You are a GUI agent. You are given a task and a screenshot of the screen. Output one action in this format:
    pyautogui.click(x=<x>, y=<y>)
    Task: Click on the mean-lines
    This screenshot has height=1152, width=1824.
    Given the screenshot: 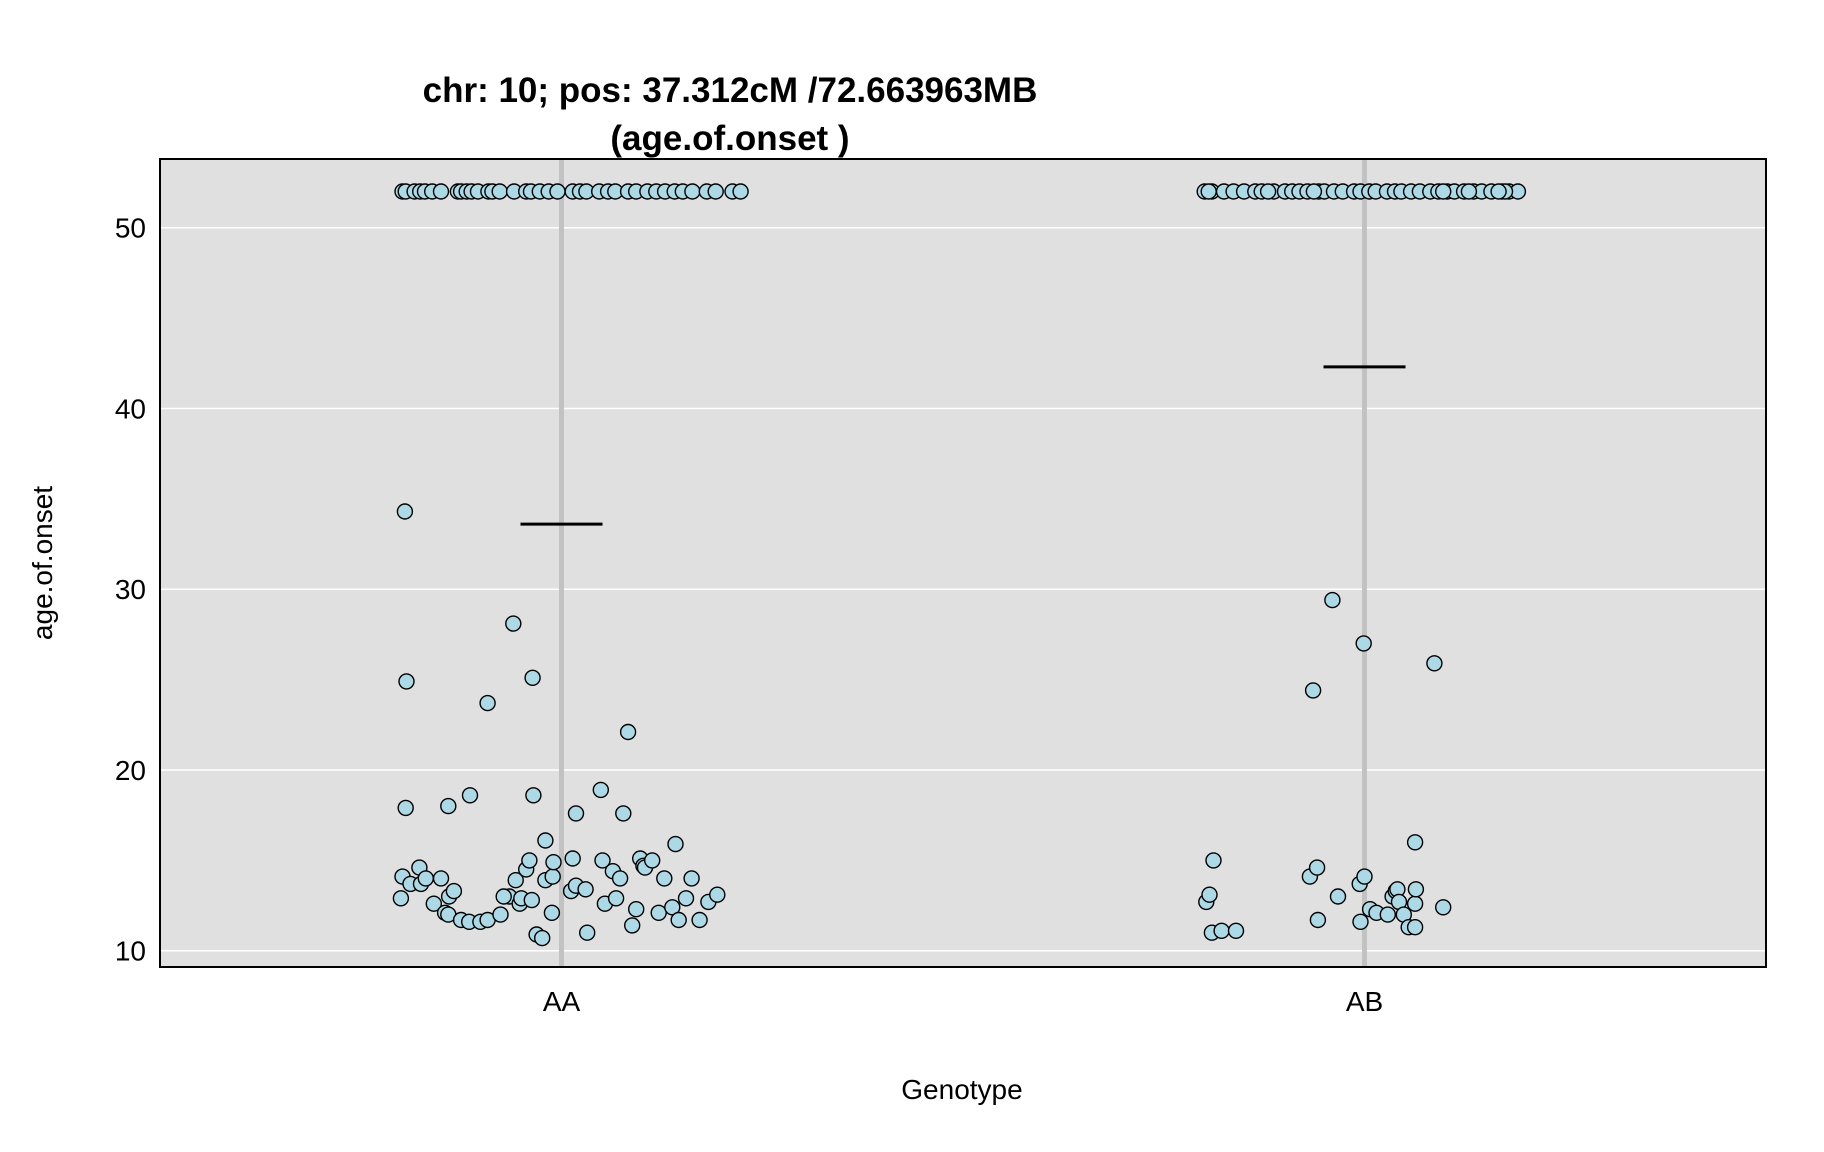 What is the action you would take?
    pyautogui.click(x=963, y=445)
    